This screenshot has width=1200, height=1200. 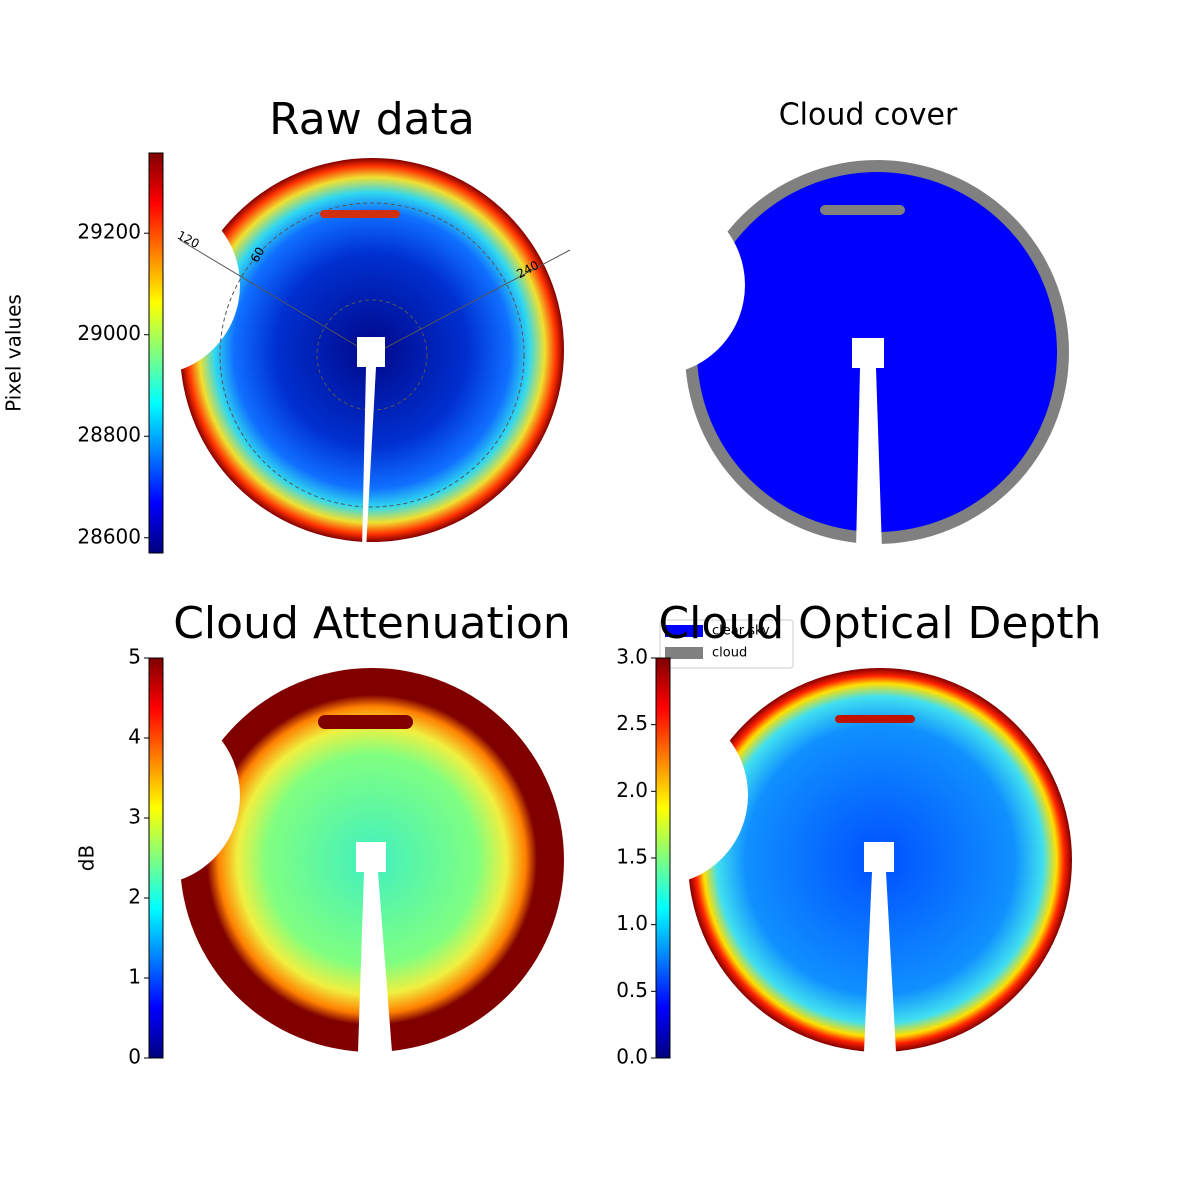 I want to click on raw-image, so click(x=315, y=354).